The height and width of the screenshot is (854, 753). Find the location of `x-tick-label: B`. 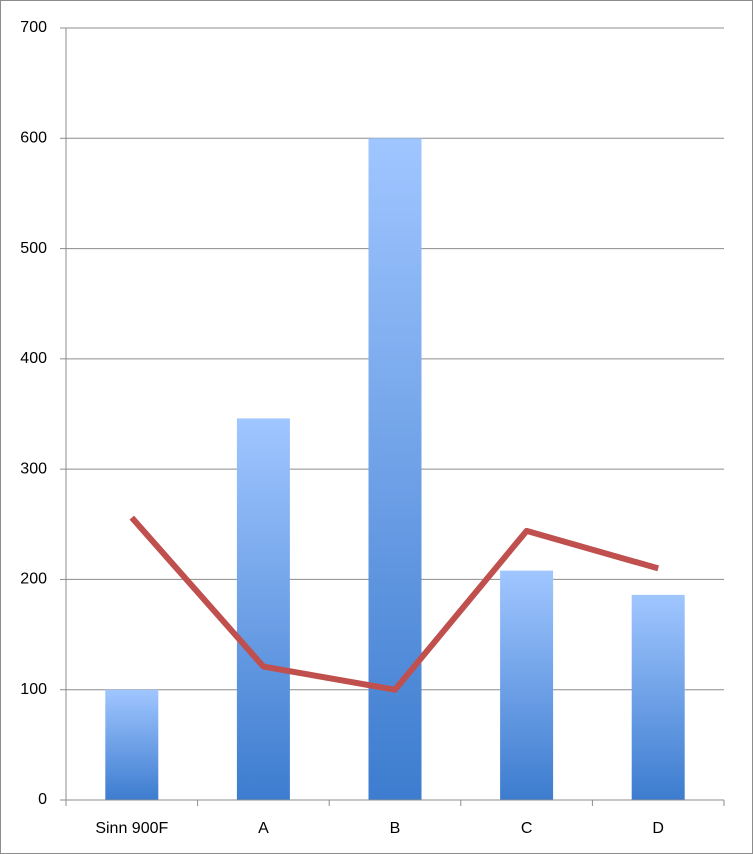

x-tick-label: B is located at coordinates (395, 828).